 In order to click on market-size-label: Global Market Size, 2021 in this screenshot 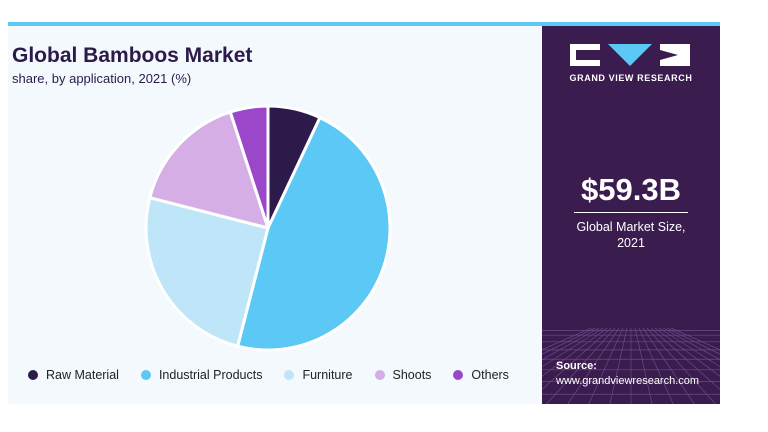, I will do `click(631, 235)`.